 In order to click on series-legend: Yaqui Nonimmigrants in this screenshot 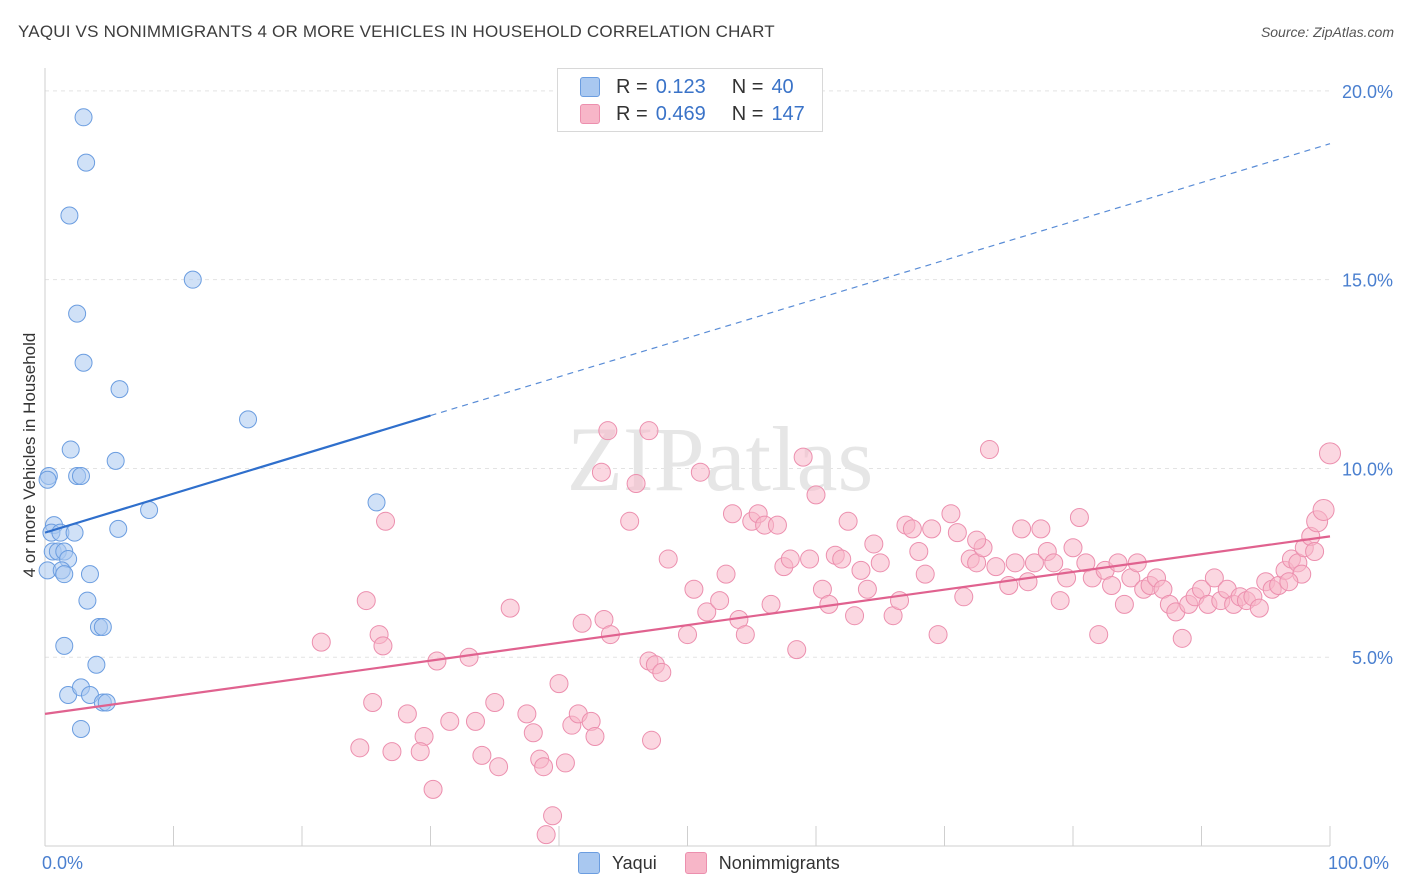, I will do `click(723, 863)`.